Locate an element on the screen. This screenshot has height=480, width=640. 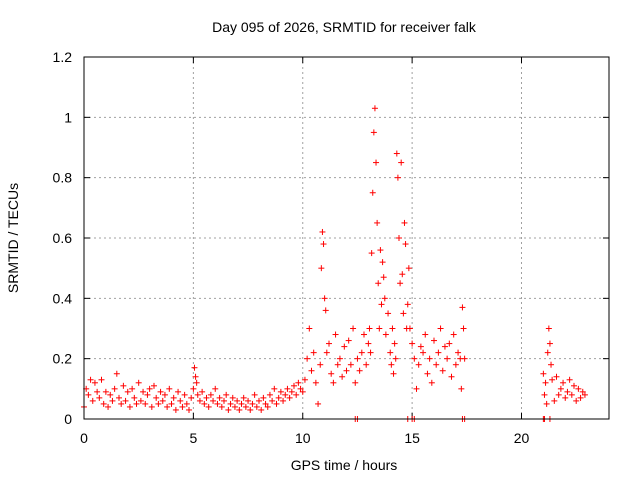
y-tick-label: 1 is located at coordinates (68, 117).